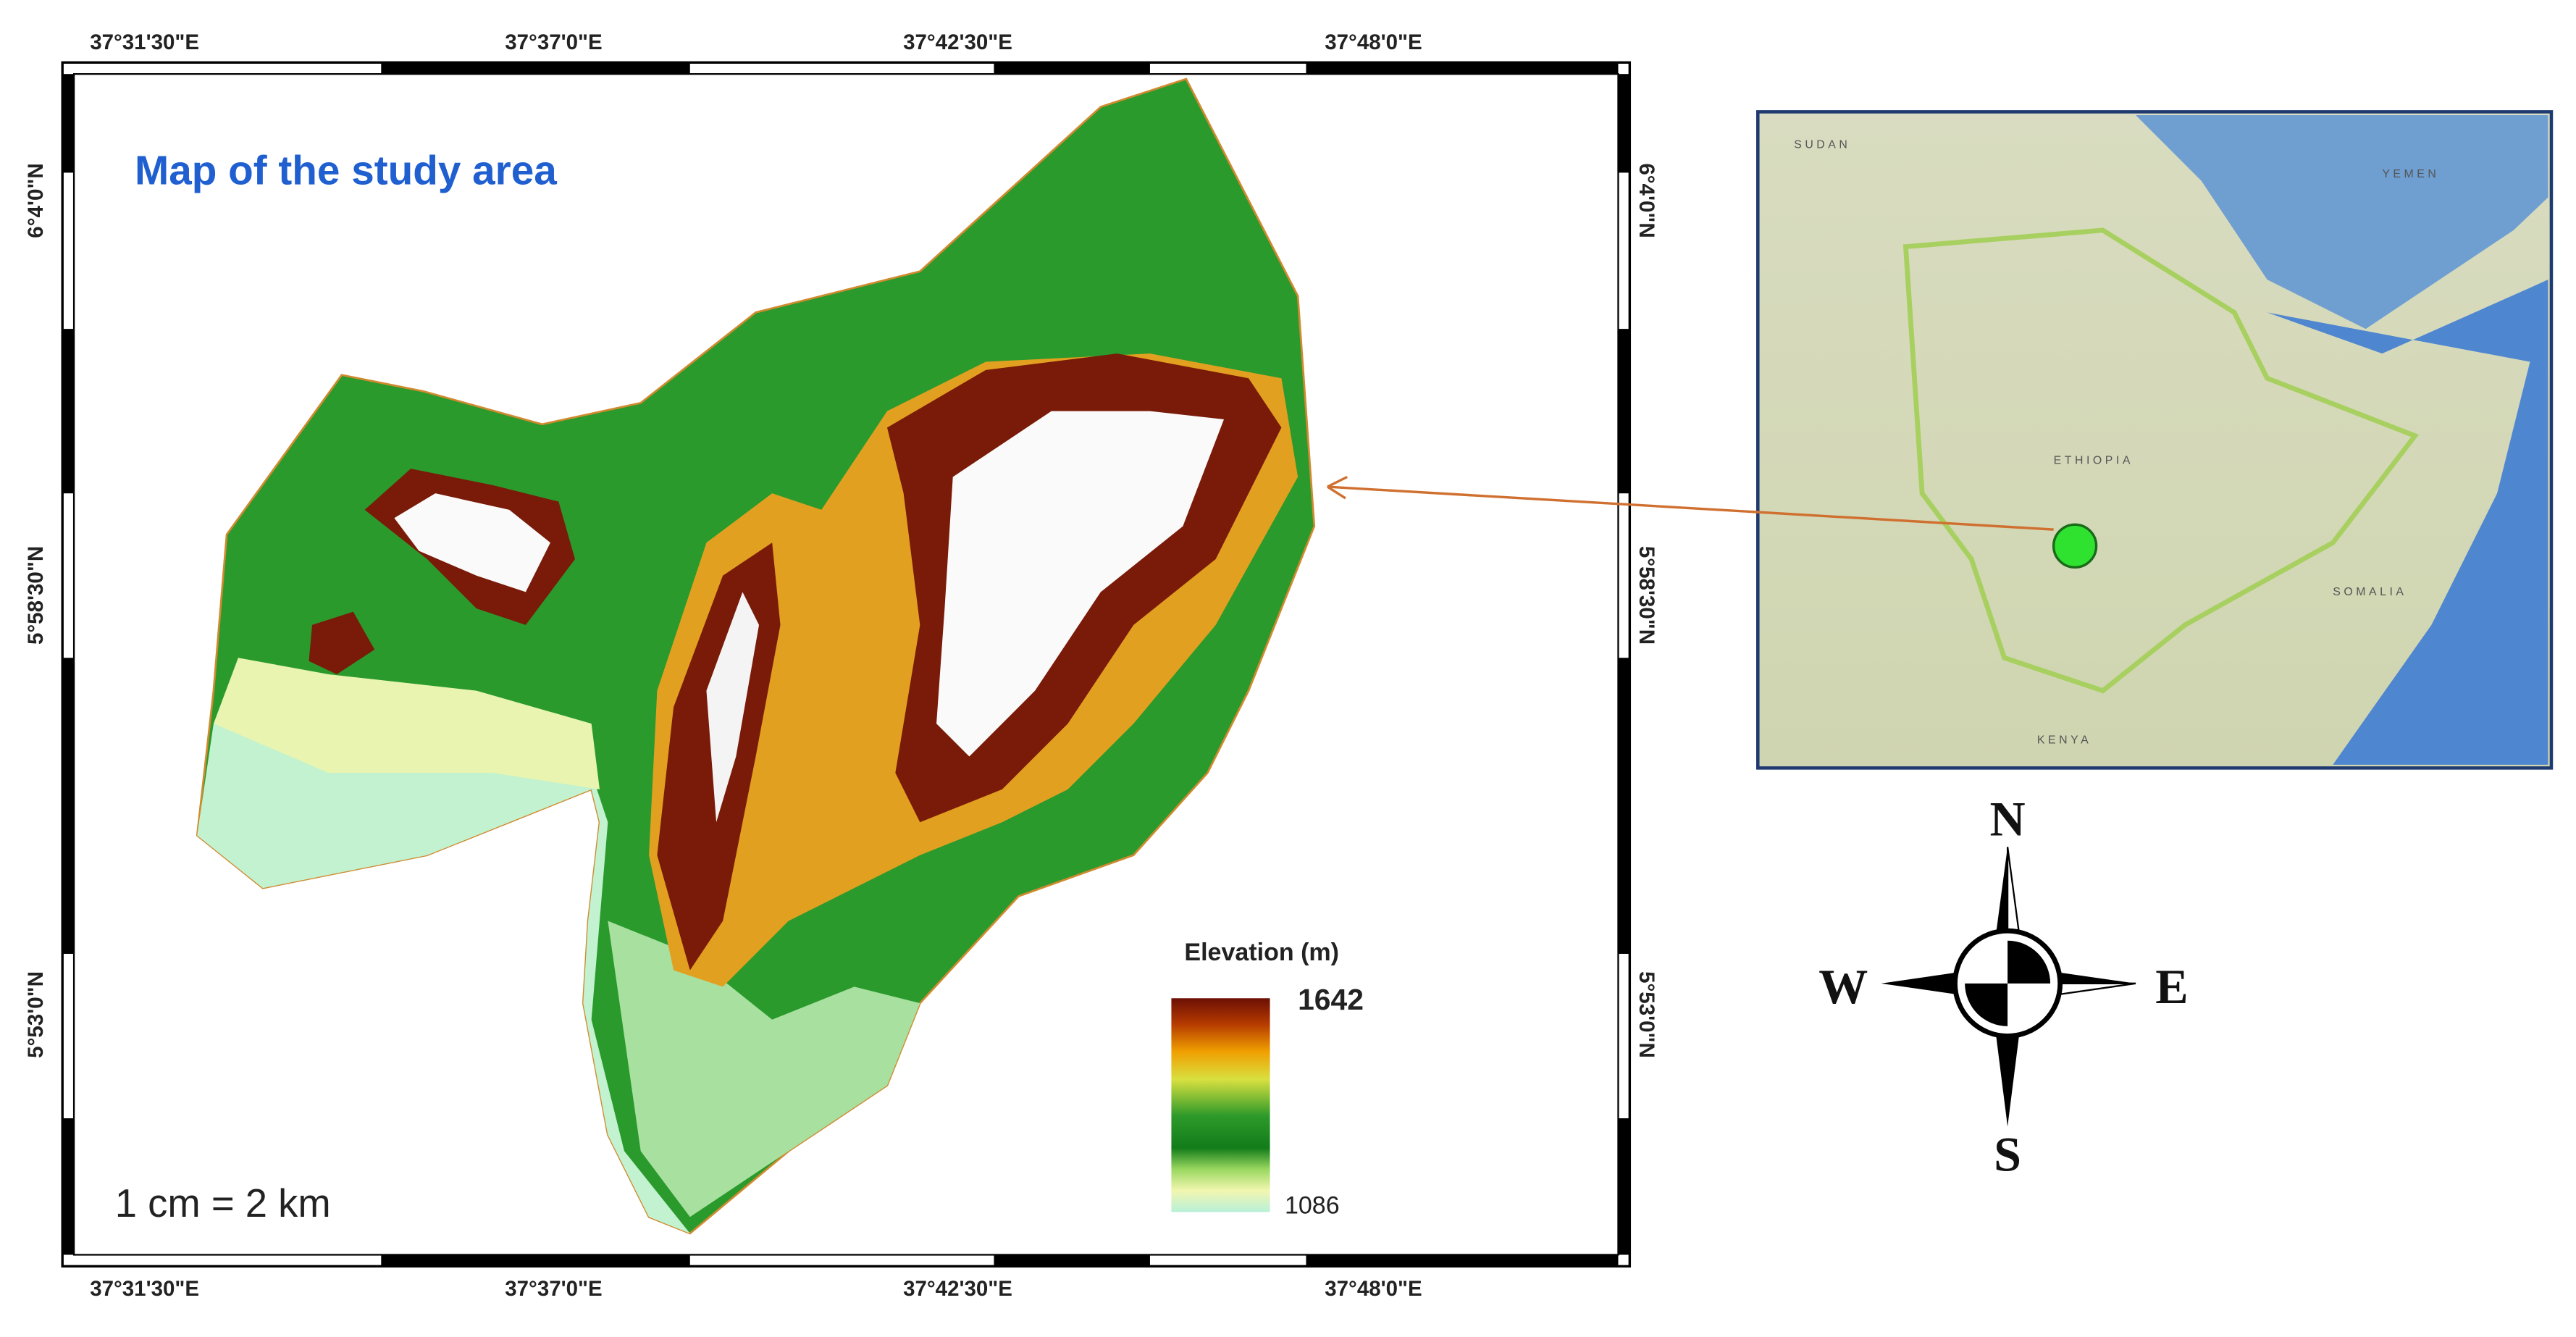  I want to click on map-title: Map of the study area, so click(346, 170).